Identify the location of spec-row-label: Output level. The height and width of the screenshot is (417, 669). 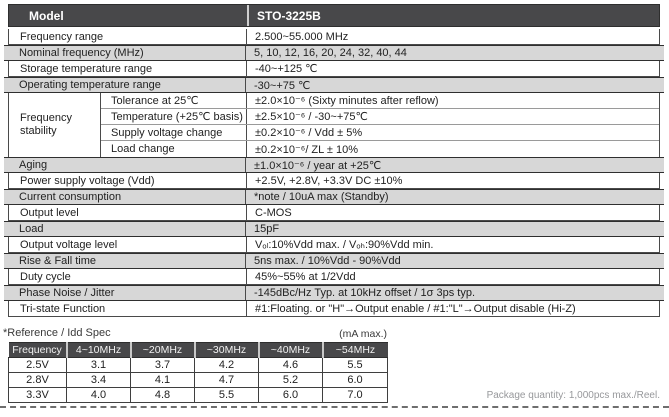
(128, 212).